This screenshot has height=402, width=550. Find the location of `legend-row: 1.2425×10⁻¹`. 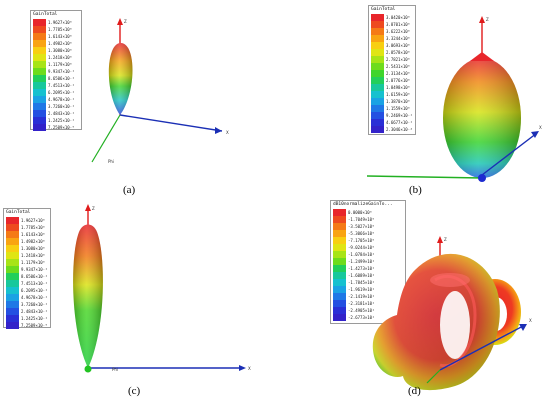

legend-row: 1.2425×10⁻¹ is located at coordinates (56, 120).